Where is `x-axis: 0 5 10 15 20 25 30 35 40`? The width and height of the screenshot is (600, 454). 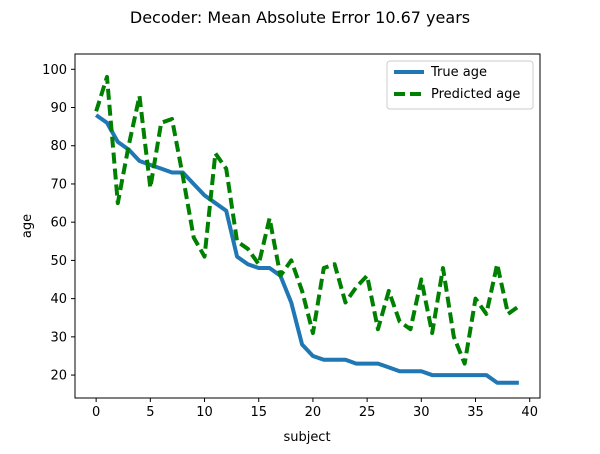 x-axis: 0 5 10 15 20 25 30 35 40 is located at coordinates (315, 409).